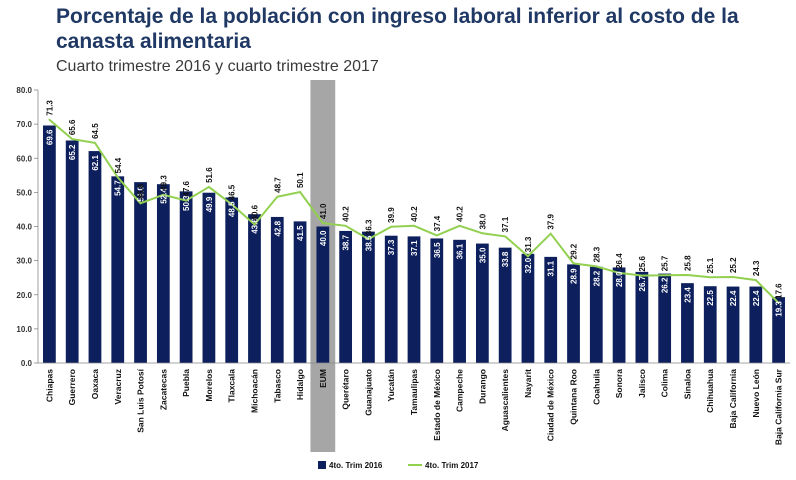 The height and width of the screenshot is (480, 796). What do you see at coordinates (596, 254) in the screenshot?
I see `line-value-label: 28.3` at bounding box center [596, 254].